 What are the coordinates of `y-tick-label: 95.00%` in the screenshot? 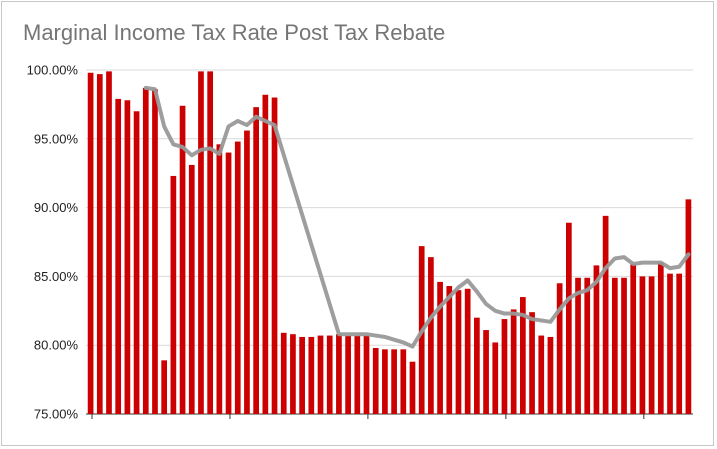 It's located at (56, 138).